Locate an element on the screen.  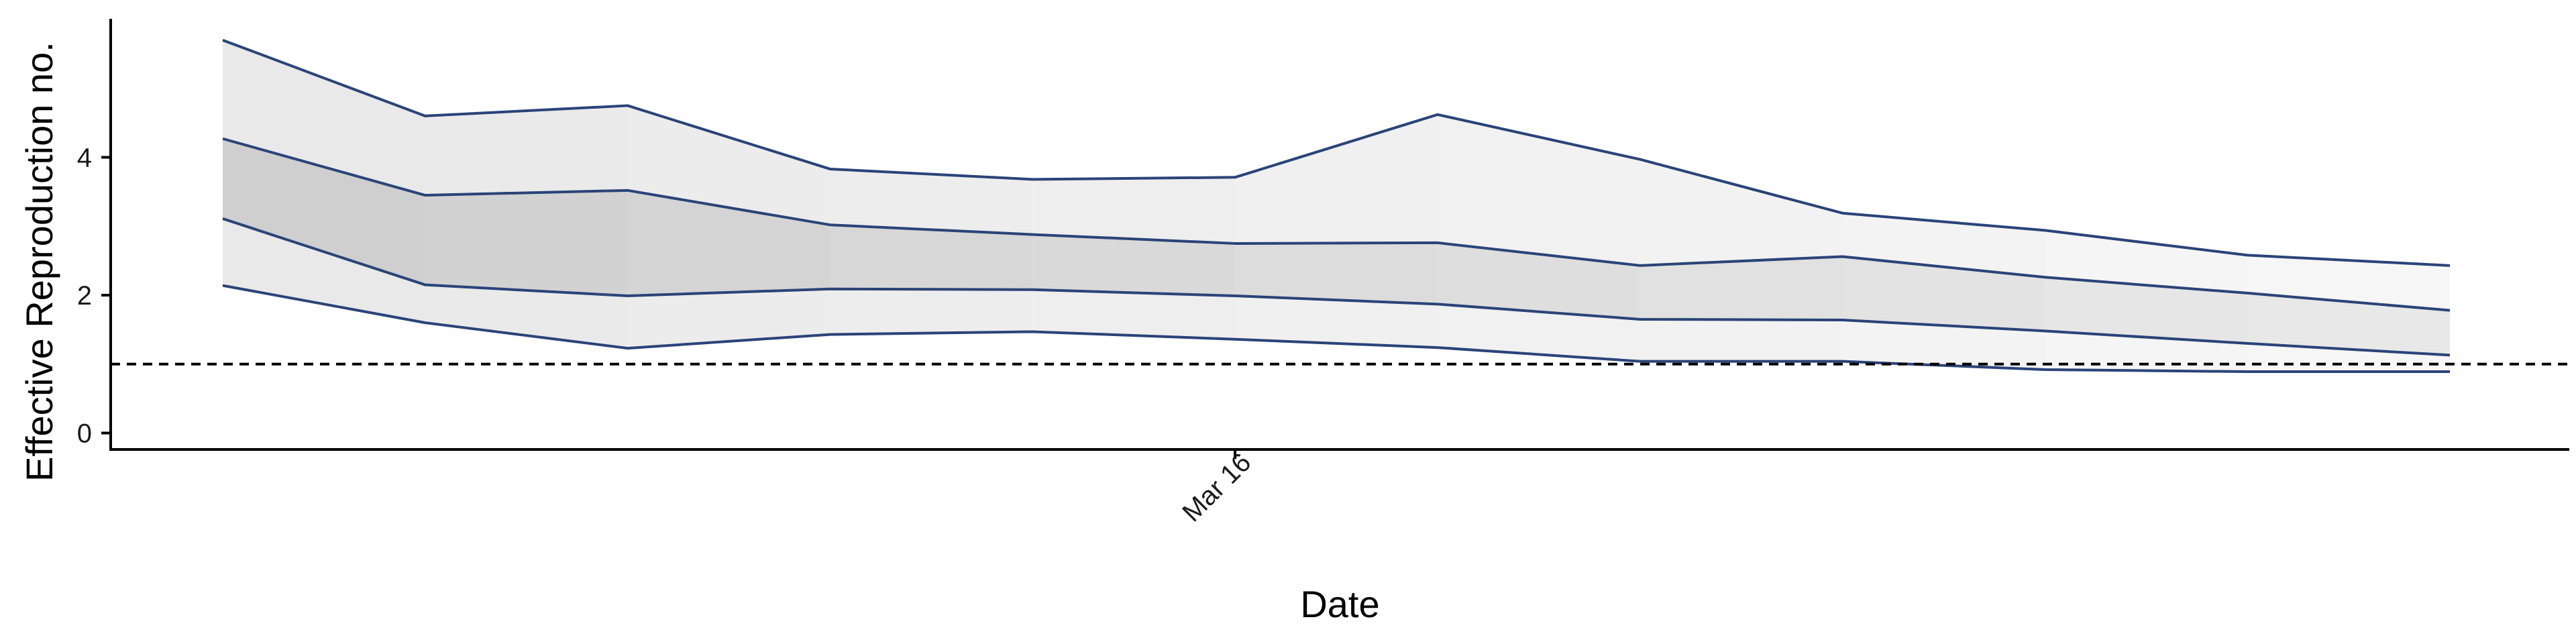
outer-band-segment is located at coordinates (1336, 231).